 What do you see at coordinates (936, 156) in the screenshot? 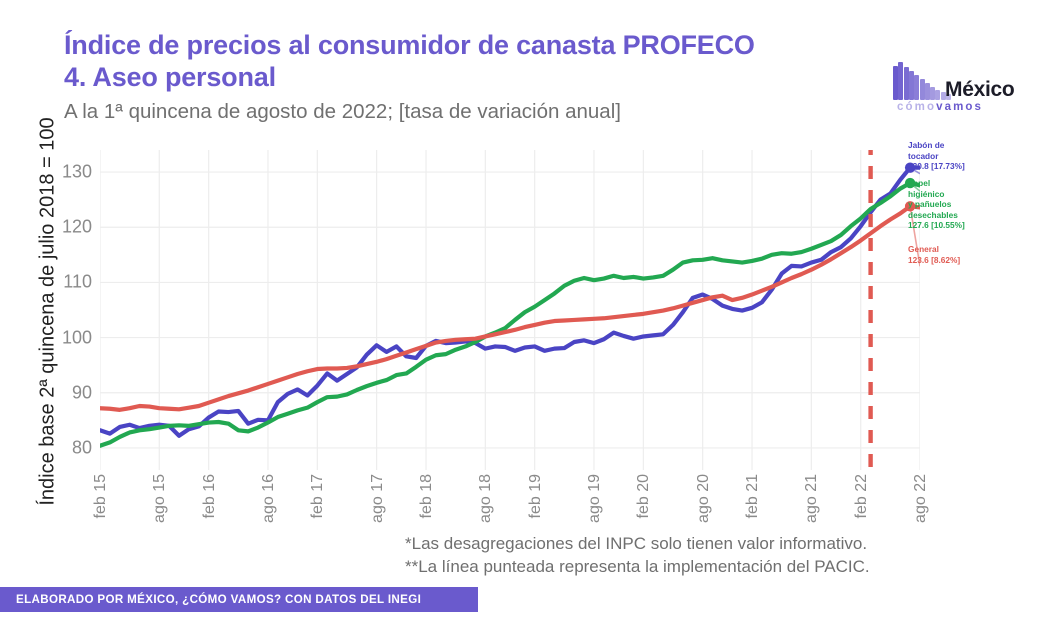
I see `annotation-jabon-de-tocador: Jabón de tocador 130.8 [17.73%]` at bounding box center [936, 156].